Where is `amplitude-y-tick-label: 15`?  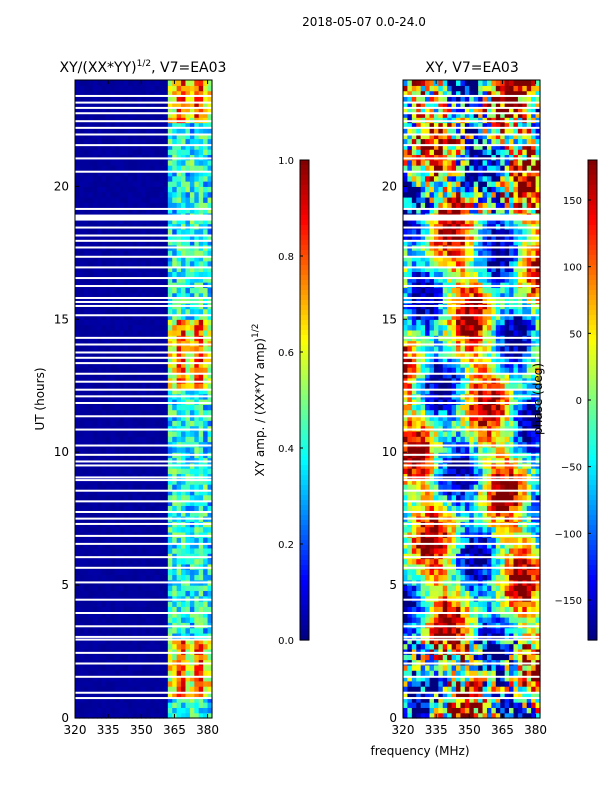 amplitude-y-tick-label: 15 is located at coordinates (61, 319).